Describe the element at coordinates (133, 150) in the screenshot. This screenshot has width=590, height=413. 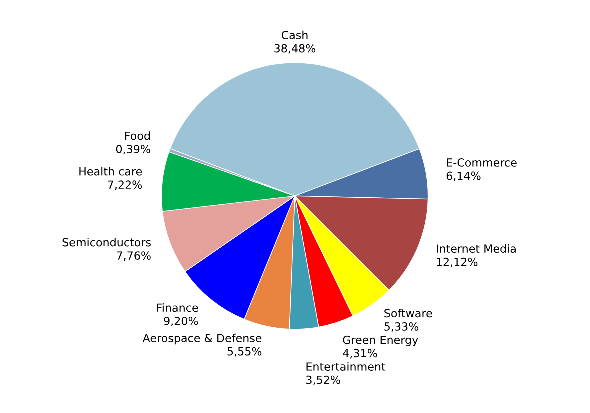
I see `data-label: 0,39%` at that location.